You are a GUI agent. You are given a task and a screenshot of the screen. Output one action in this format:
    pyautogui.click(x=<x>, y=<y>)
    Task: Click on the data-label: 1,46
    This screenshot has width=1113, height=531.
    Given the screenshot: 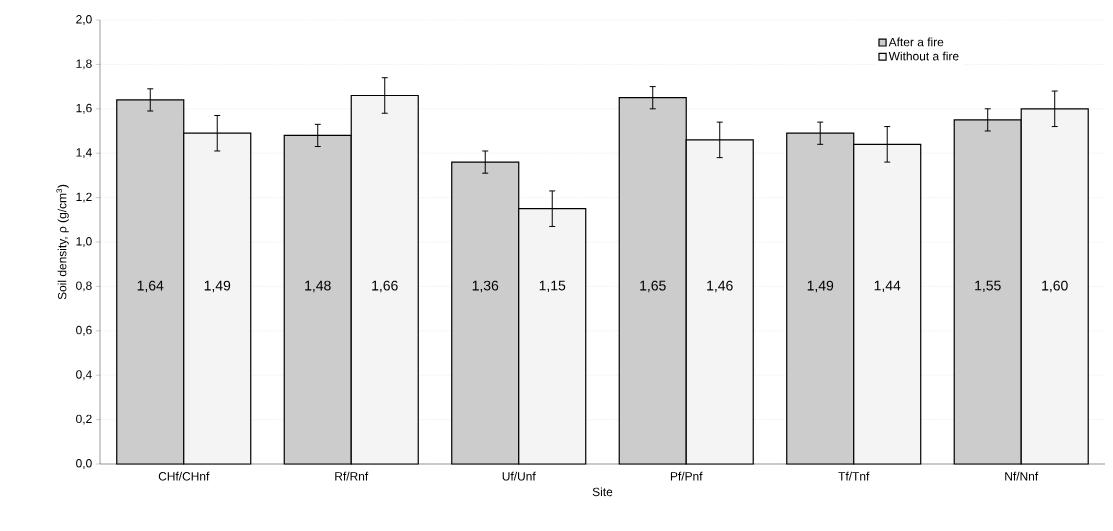 What is the action you would take?
    pyautogui.click(x=720, y=286)
    